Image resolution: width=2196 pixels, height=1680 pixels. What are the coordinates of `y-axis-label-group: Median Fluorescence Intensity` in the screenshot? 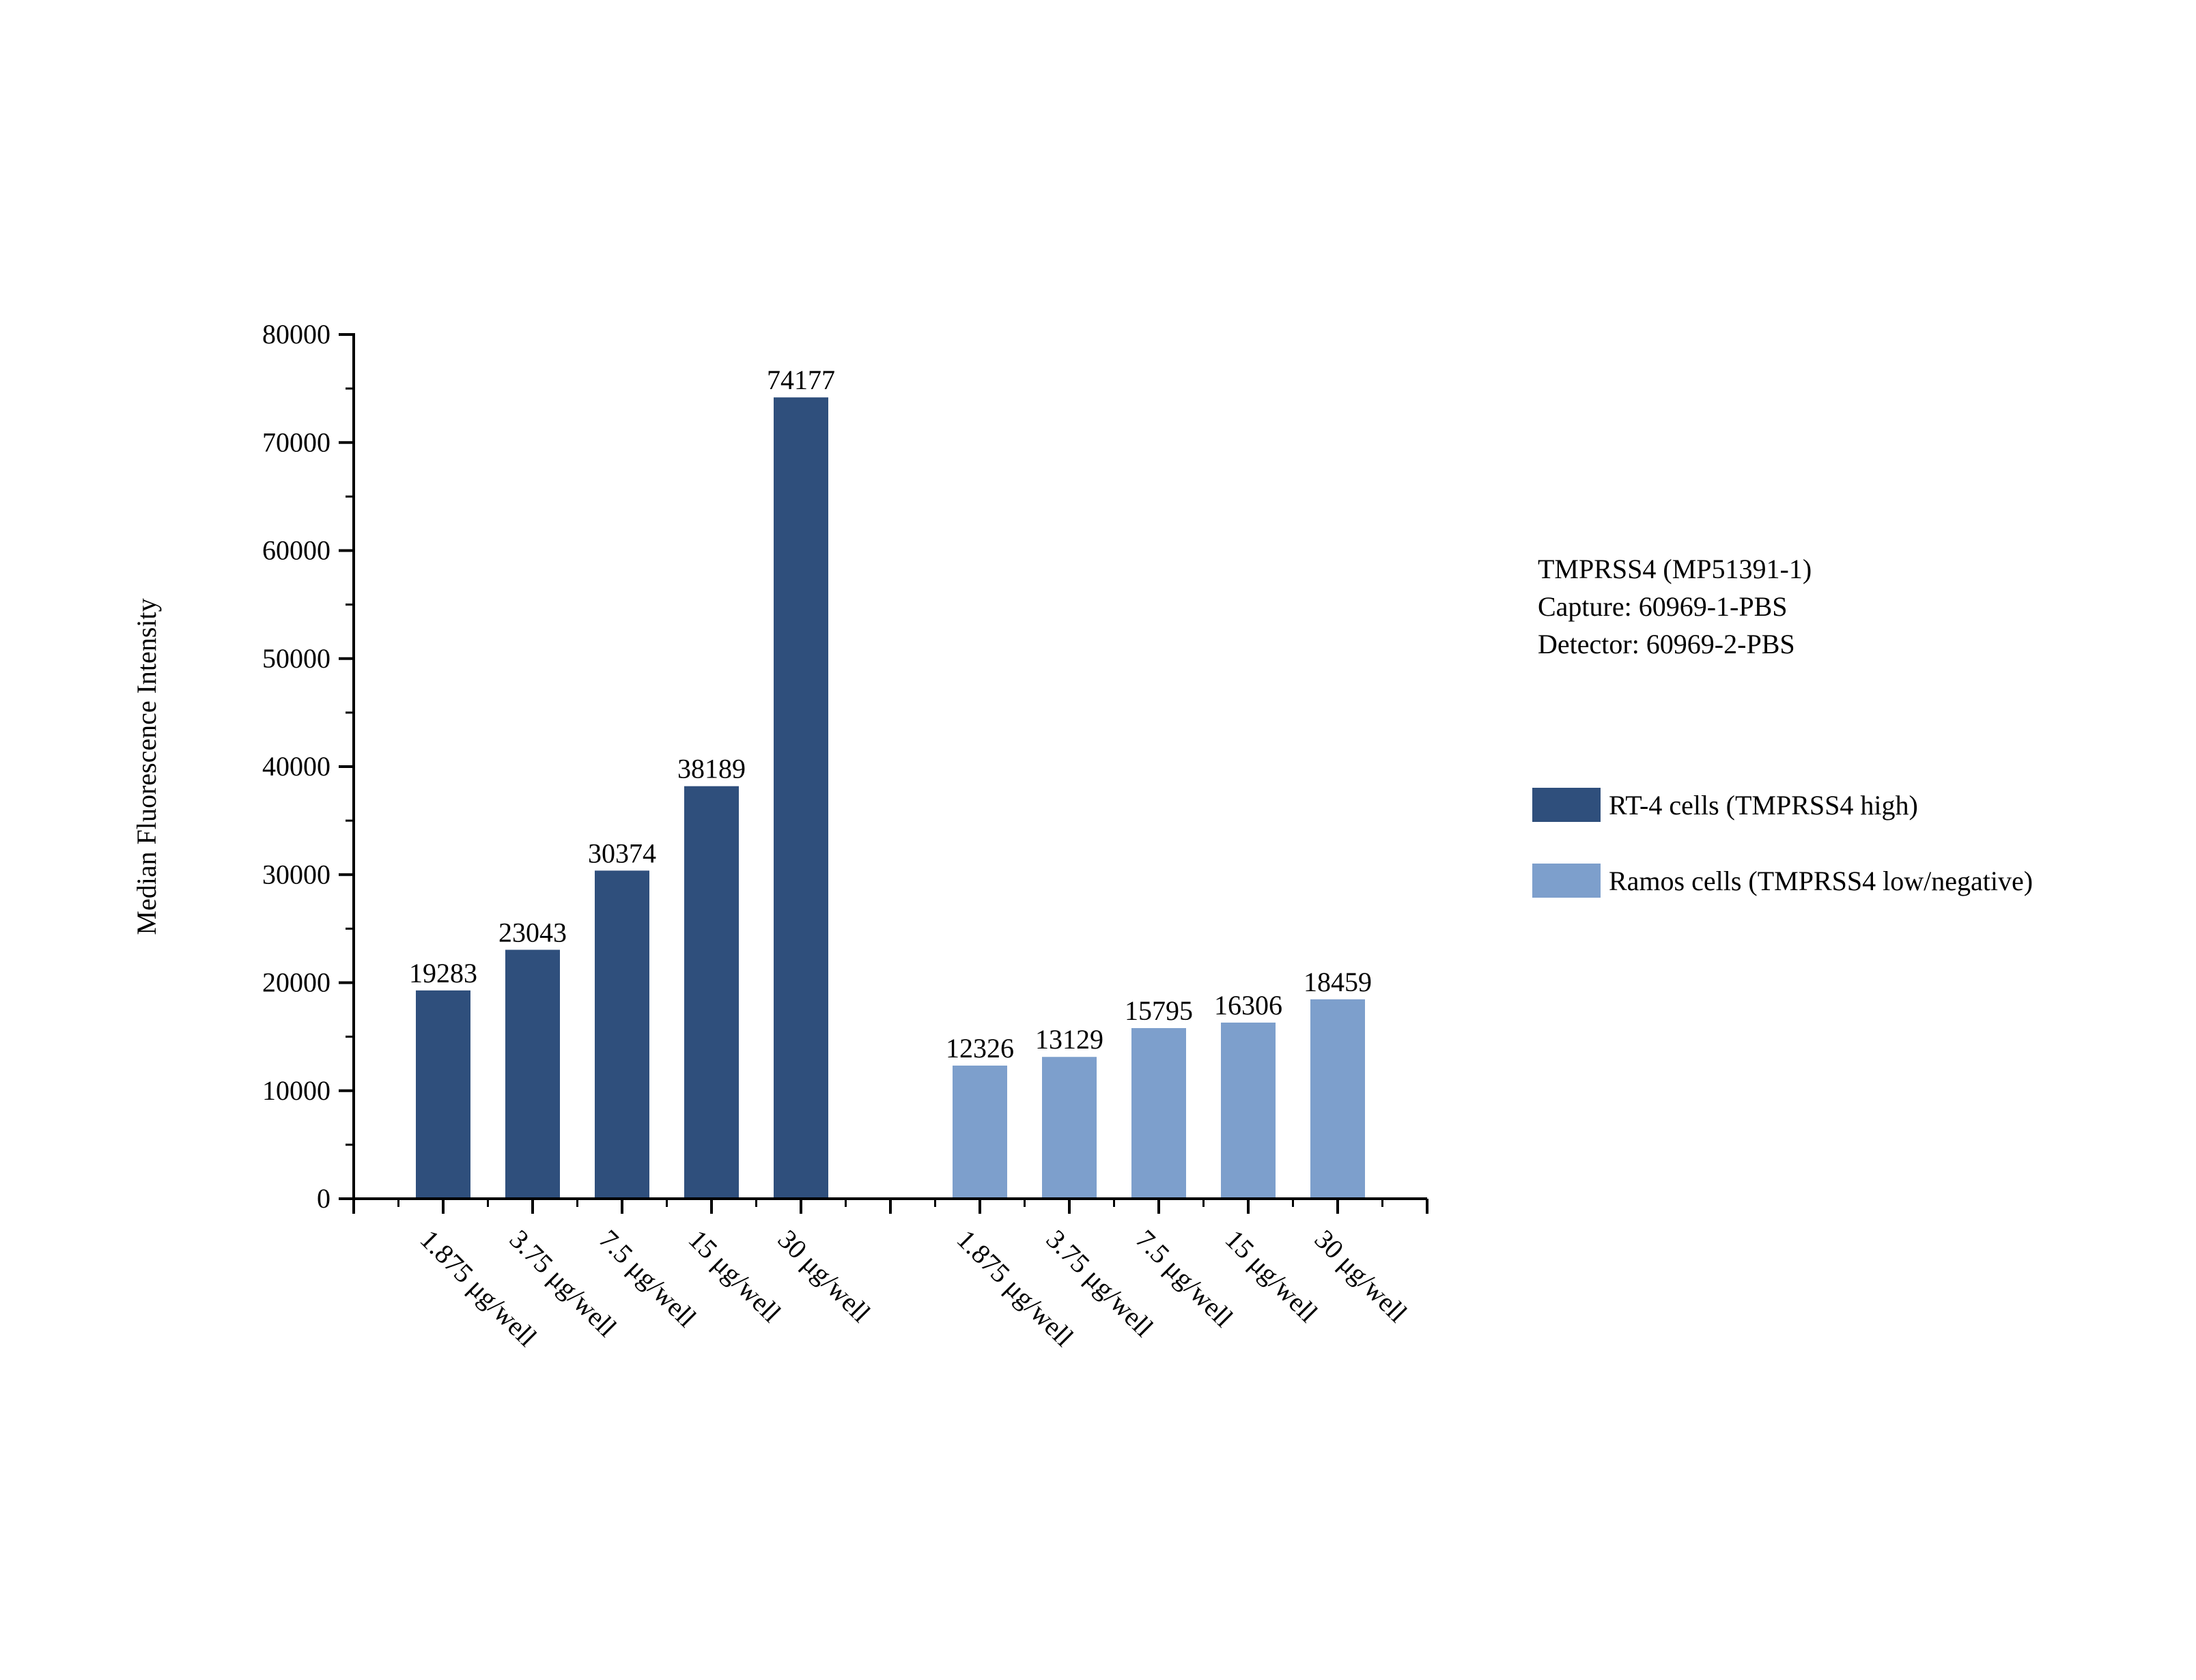 It's located at (147, 766).